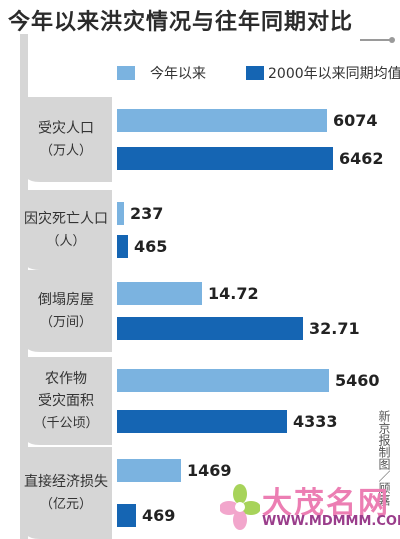 The image size is (400, 539). I want to click on title-rule-dot, so click(392, 40).